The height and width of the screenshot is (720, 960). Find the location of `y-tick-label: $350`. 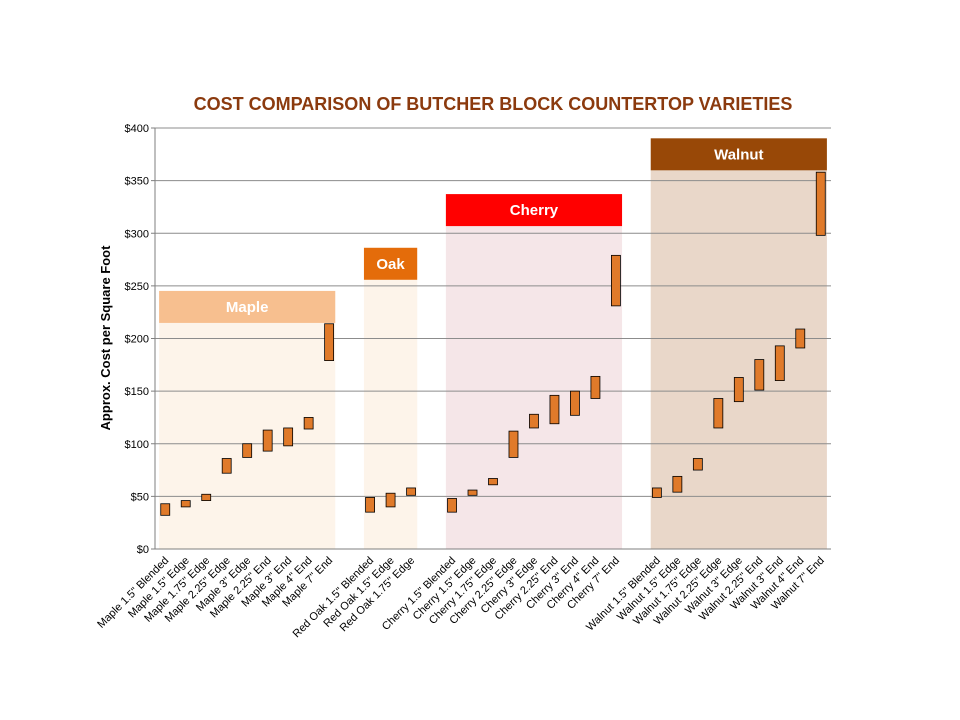

y-tick-label: $350 is located at coordinates (137, 182).